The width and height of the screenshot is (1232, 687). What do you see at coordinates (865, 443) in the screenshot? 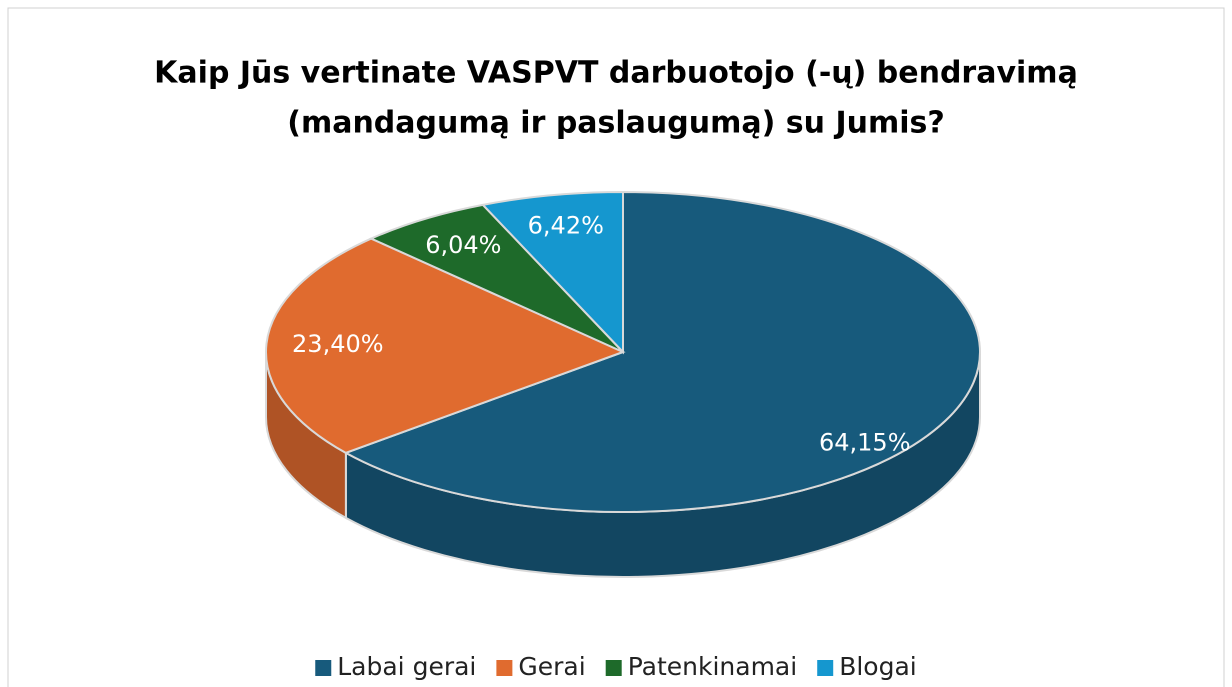
I see `value-label: 64,15%` at bounding box center [865, 443].